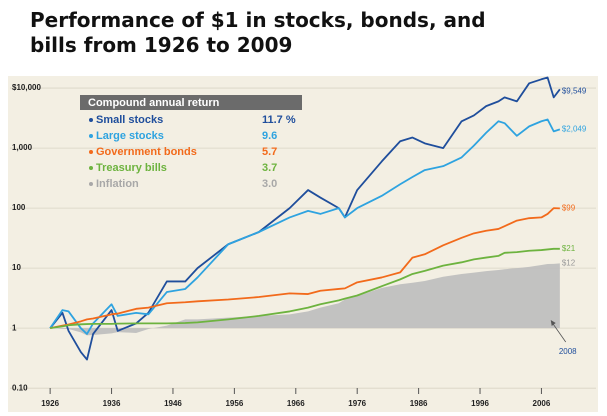 The width and height of the screenshot is (607, 416). I want to click on end-label: $9,549, so click(574, 90).